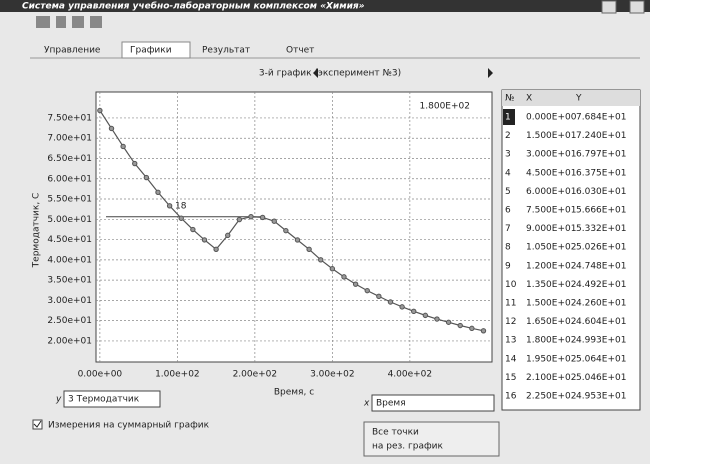 Image resolution: width=703 pixels, height=464 pixels. I want to click on table-cell: 1.500E+02, so click(551, 304).